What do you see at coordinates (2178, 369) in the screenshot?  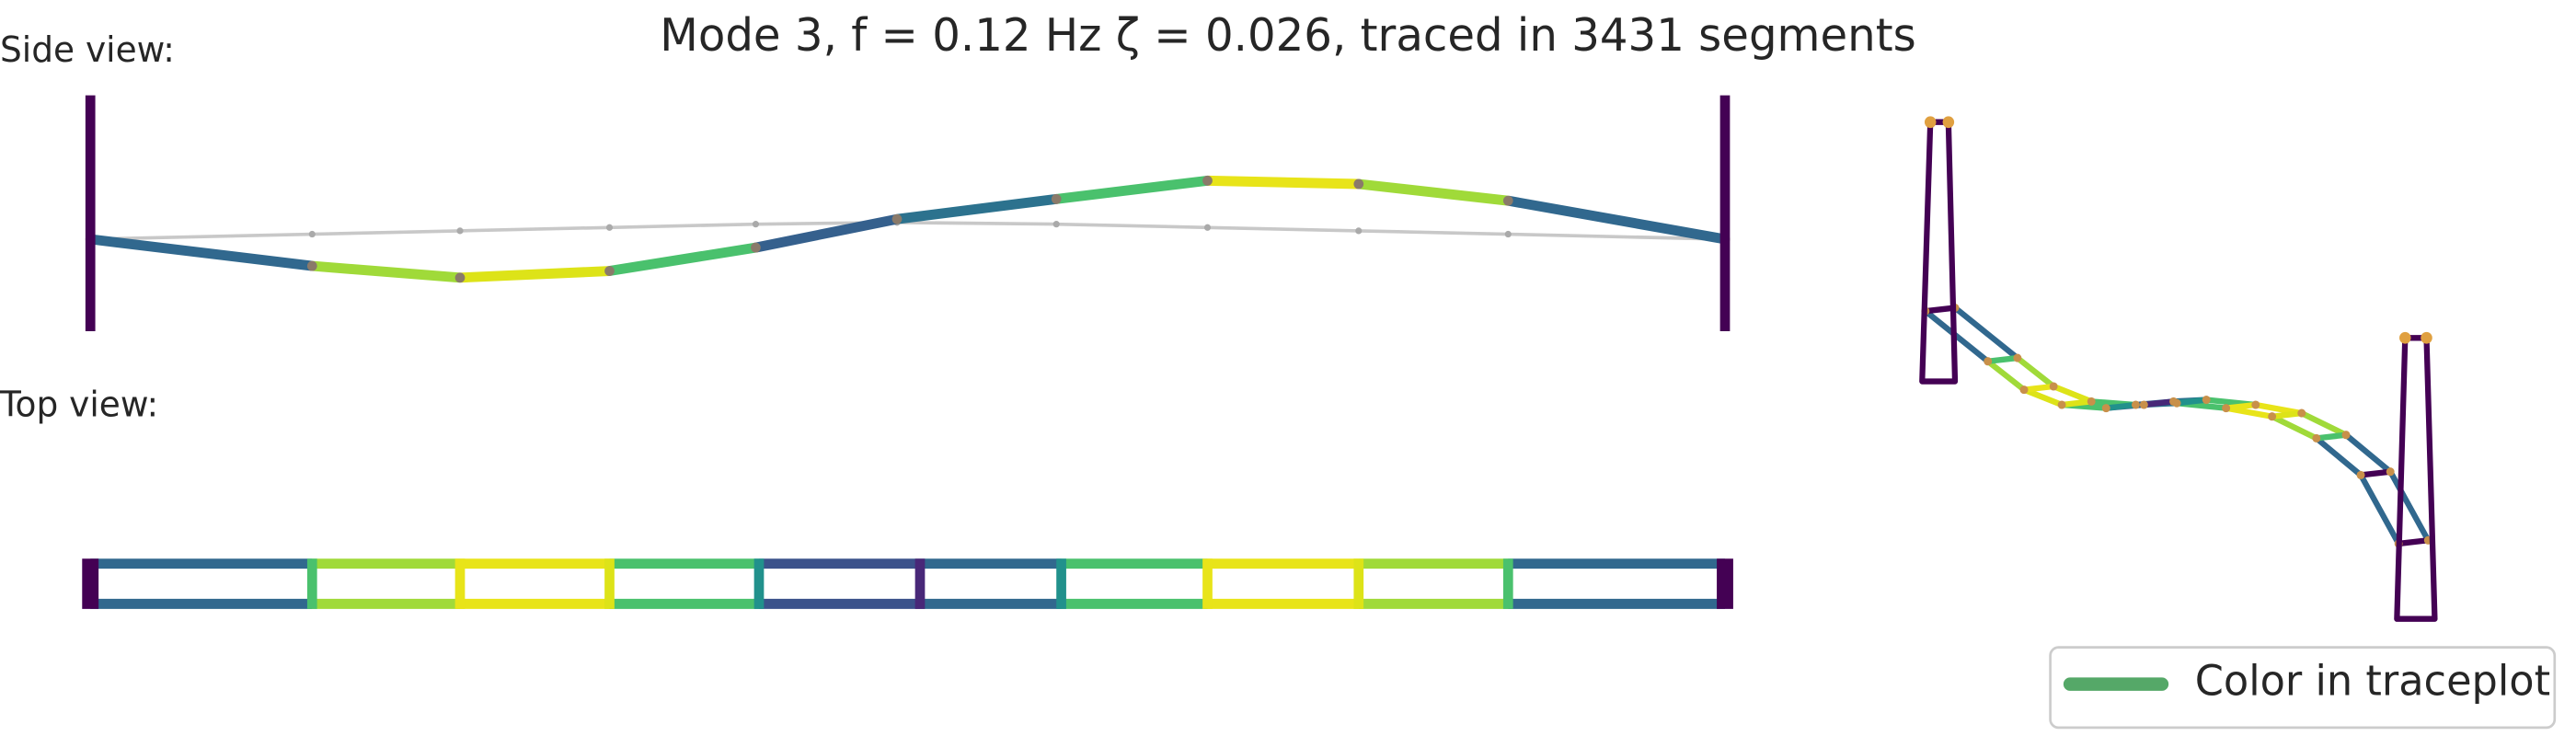 I see `3d-view` at bounding box center [2178, 369].